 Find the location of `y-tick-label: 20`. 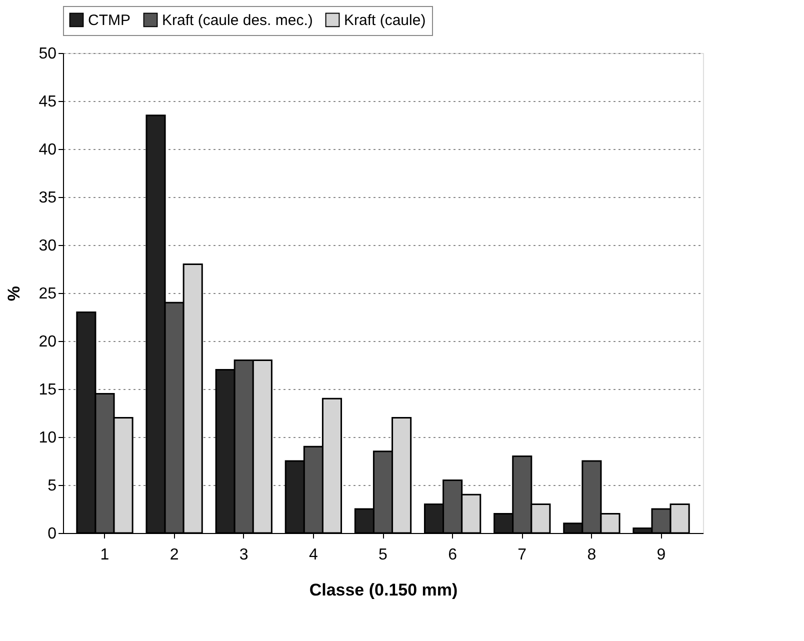

y-tick-label: 20 is located at coordinates (47, 342).